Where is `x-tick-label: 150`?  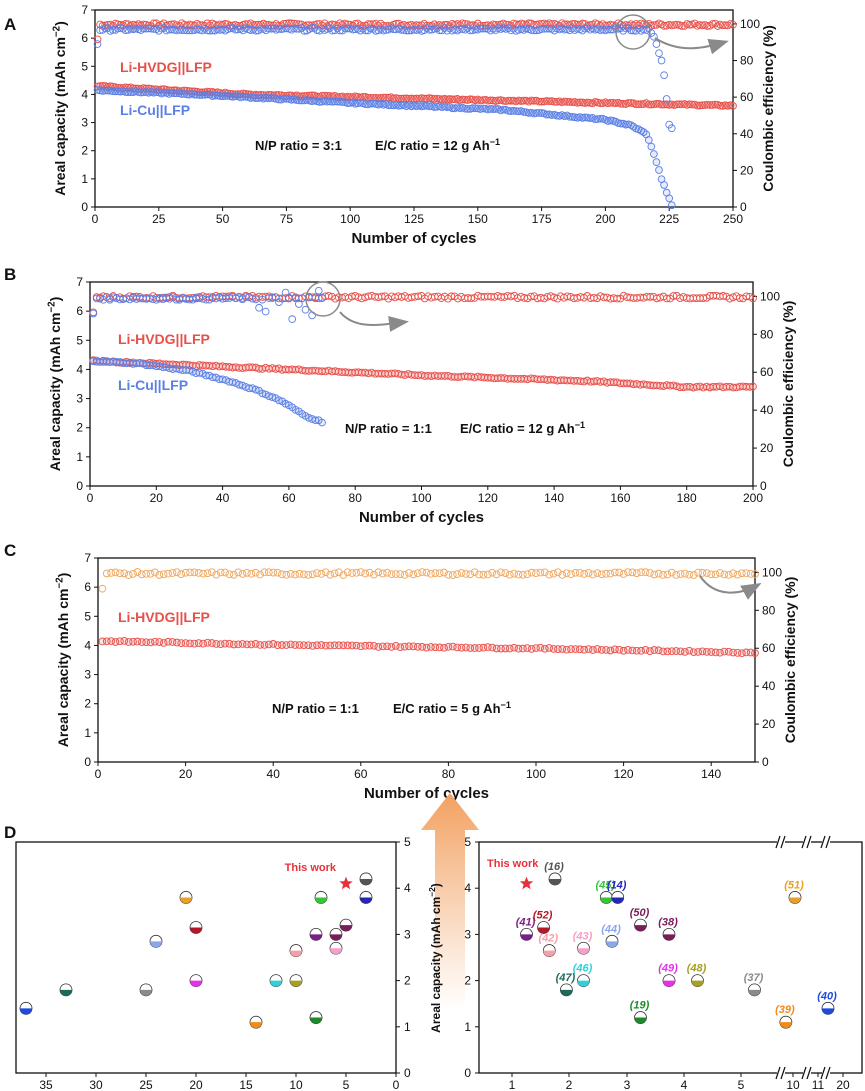
x-tick-label: 150 is located at coordinates (478, 219).